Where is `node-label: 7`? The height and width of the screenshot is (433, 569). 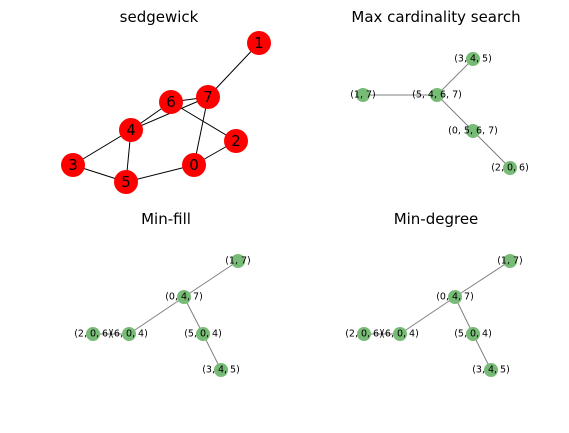 node-label: 7 is located at coordinates (208, 97).